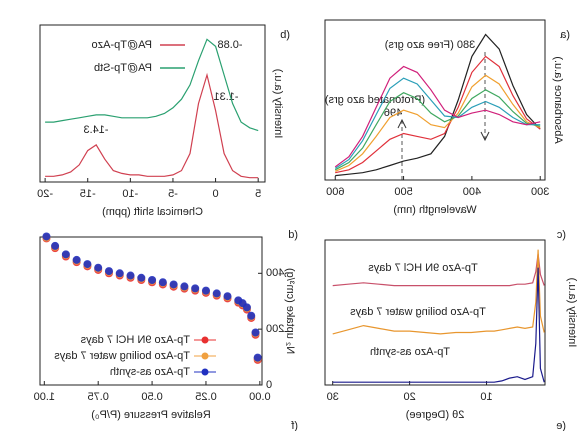 This screenshot has width=588, height=431. I want to click on x-tick-label: 500, so click(403, 192).